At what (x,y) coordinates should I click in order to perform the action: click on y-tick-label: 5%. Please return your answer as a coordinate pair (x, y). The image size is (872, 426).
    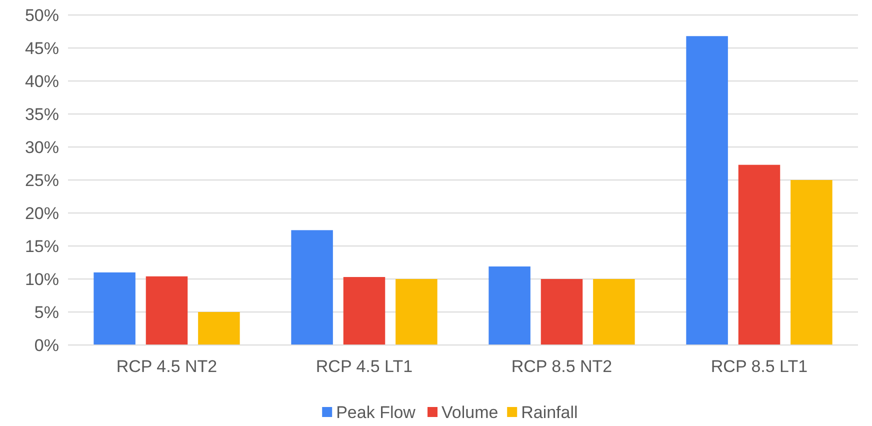
    Looking at the image, I should click on (46, 312).